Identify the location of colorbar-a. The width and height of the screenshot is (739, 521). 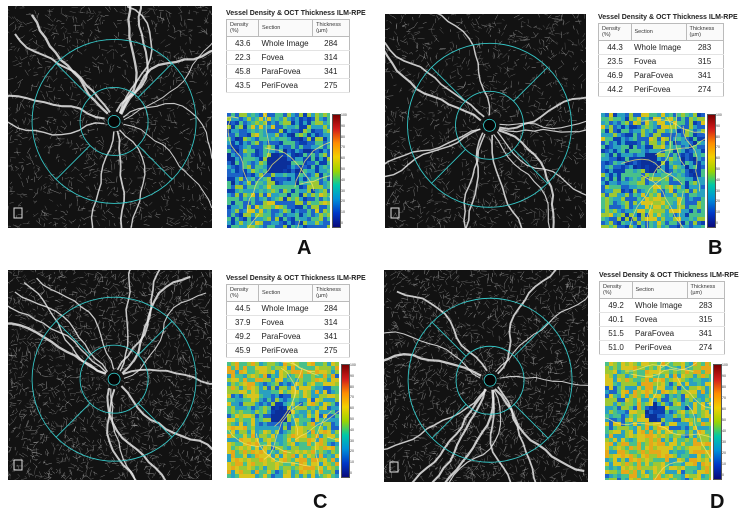
(336, 171).